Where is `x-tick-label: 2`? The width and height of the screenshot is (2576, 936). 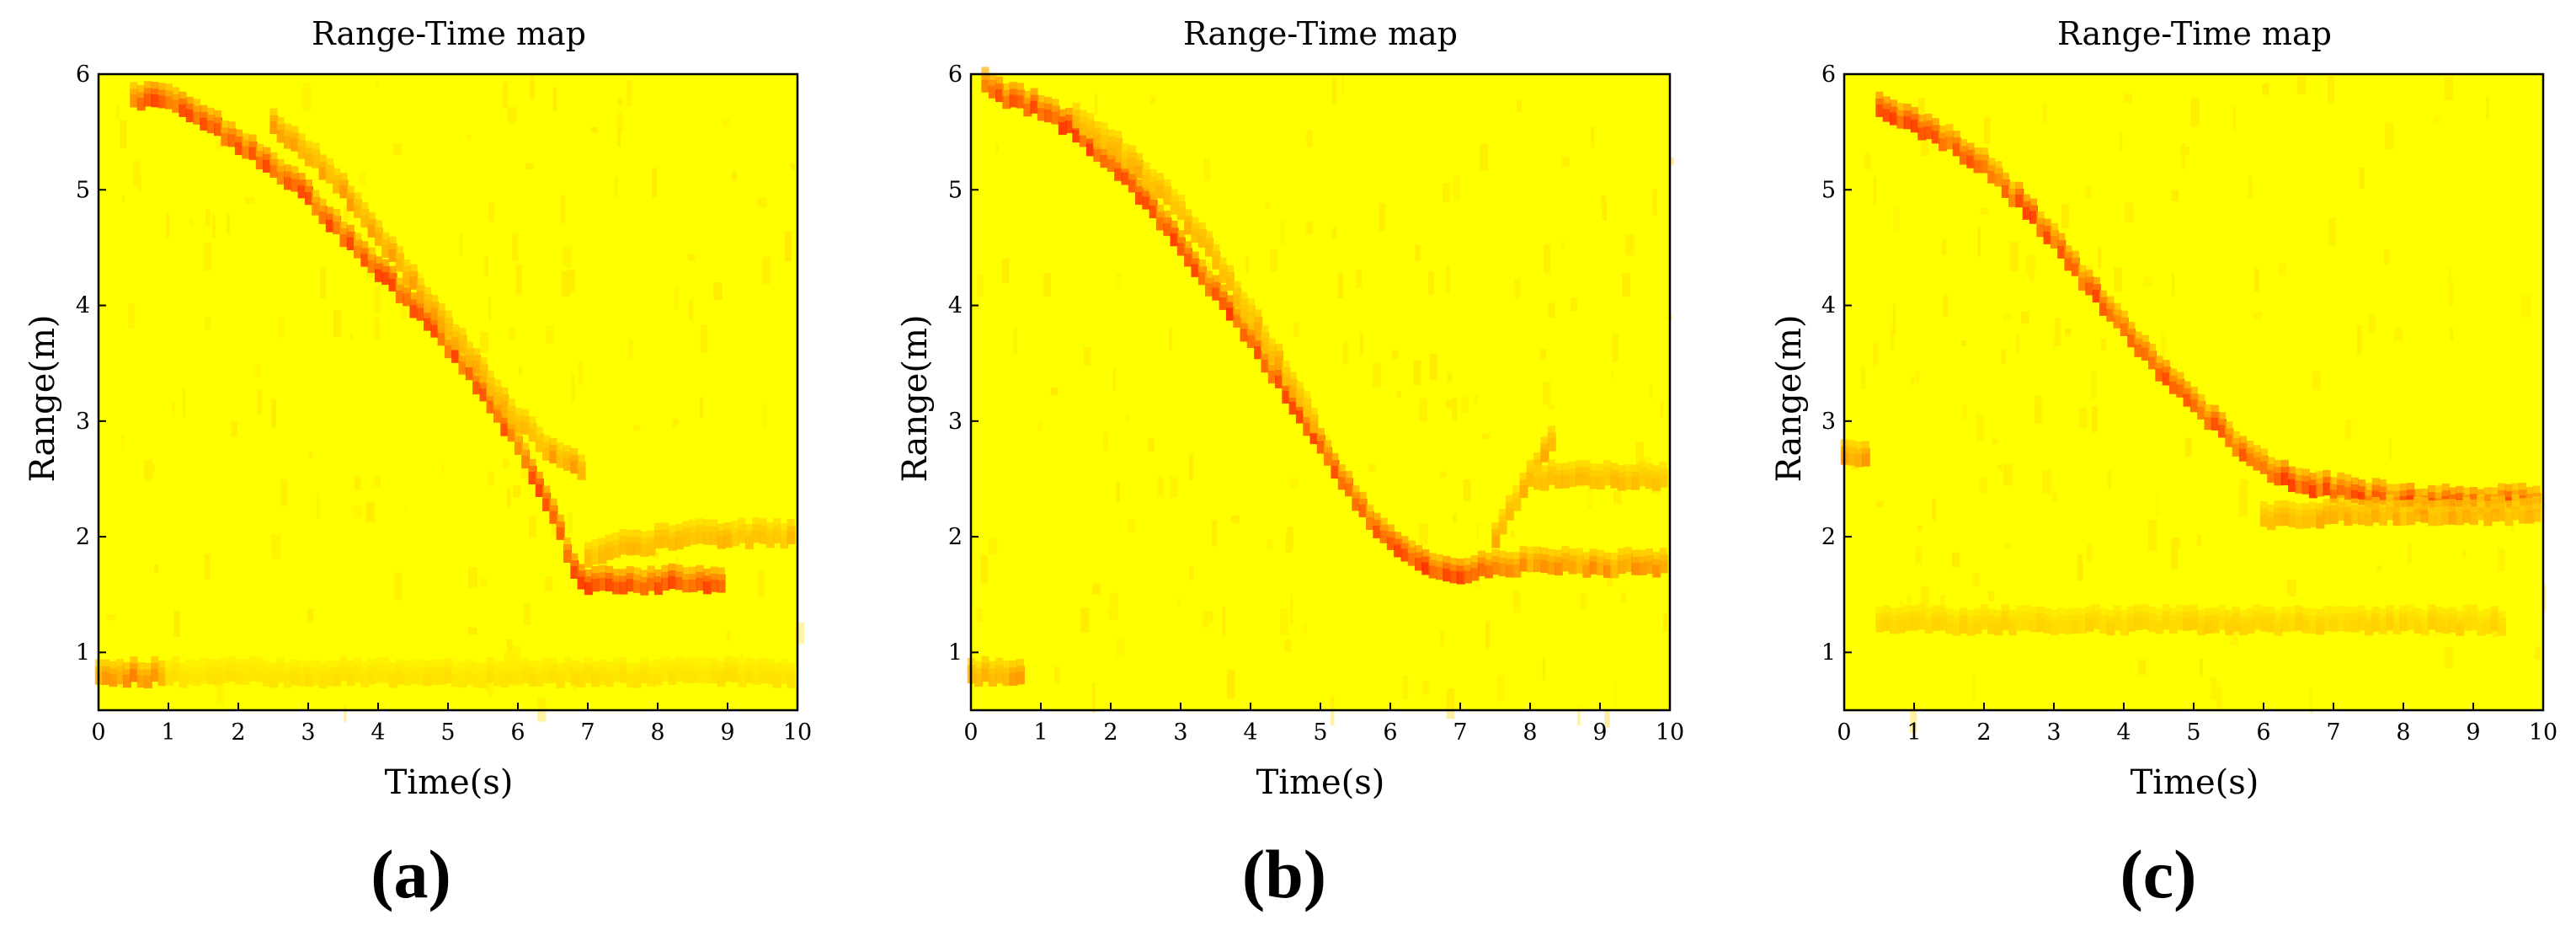 x-tick-label: 2 is located at coordinates (1983, 732).